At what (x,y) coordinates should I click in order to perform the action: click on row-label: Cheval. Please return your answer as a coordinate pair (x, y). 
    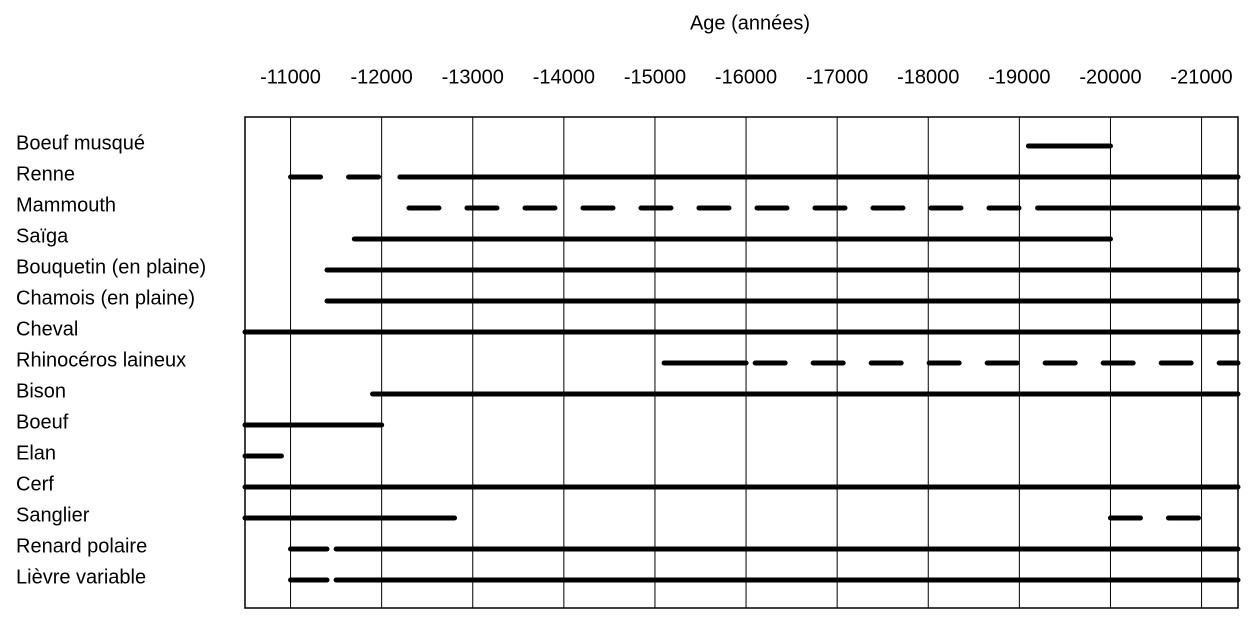
    Looking at the image, I should click on (47, 329).